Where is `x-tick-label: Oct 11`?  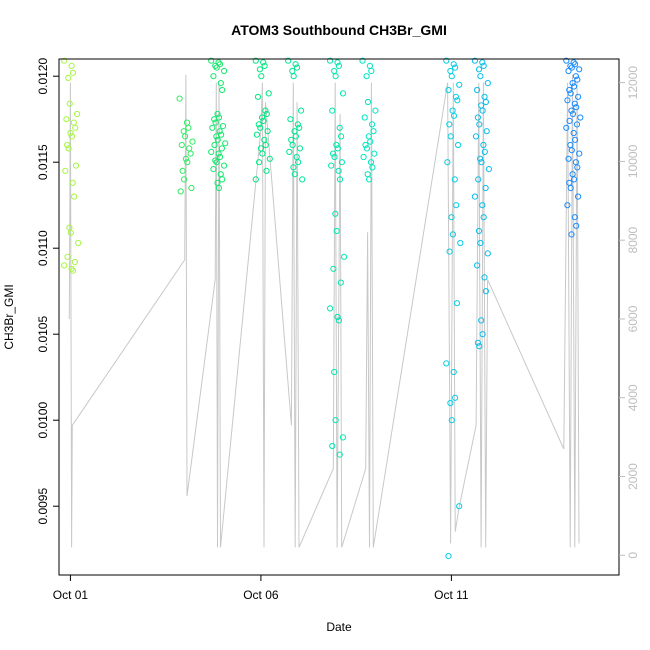
x-tick-label: Oct 11 is located at coordinates (451, 595).